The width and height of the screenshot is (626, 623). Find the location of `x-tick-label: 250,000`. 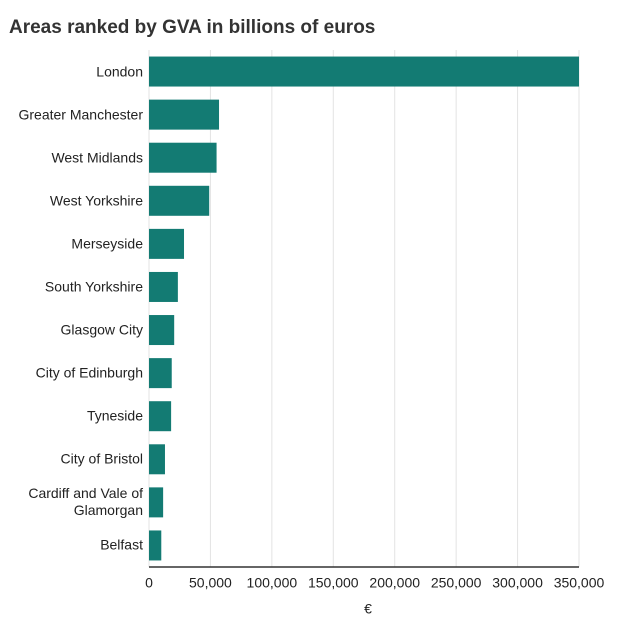

x-tick-label: 250,000 is located at coordinates (456, 583).